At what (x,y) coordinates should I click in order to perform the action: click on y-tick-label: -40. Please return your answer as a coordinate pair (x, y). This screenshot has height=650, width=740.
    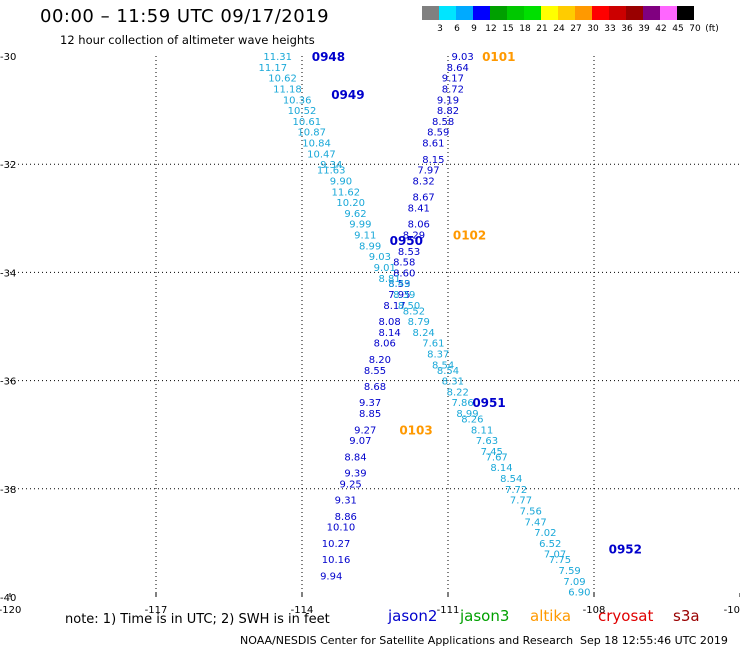
    Looking at the image, I should click on (8, 598).